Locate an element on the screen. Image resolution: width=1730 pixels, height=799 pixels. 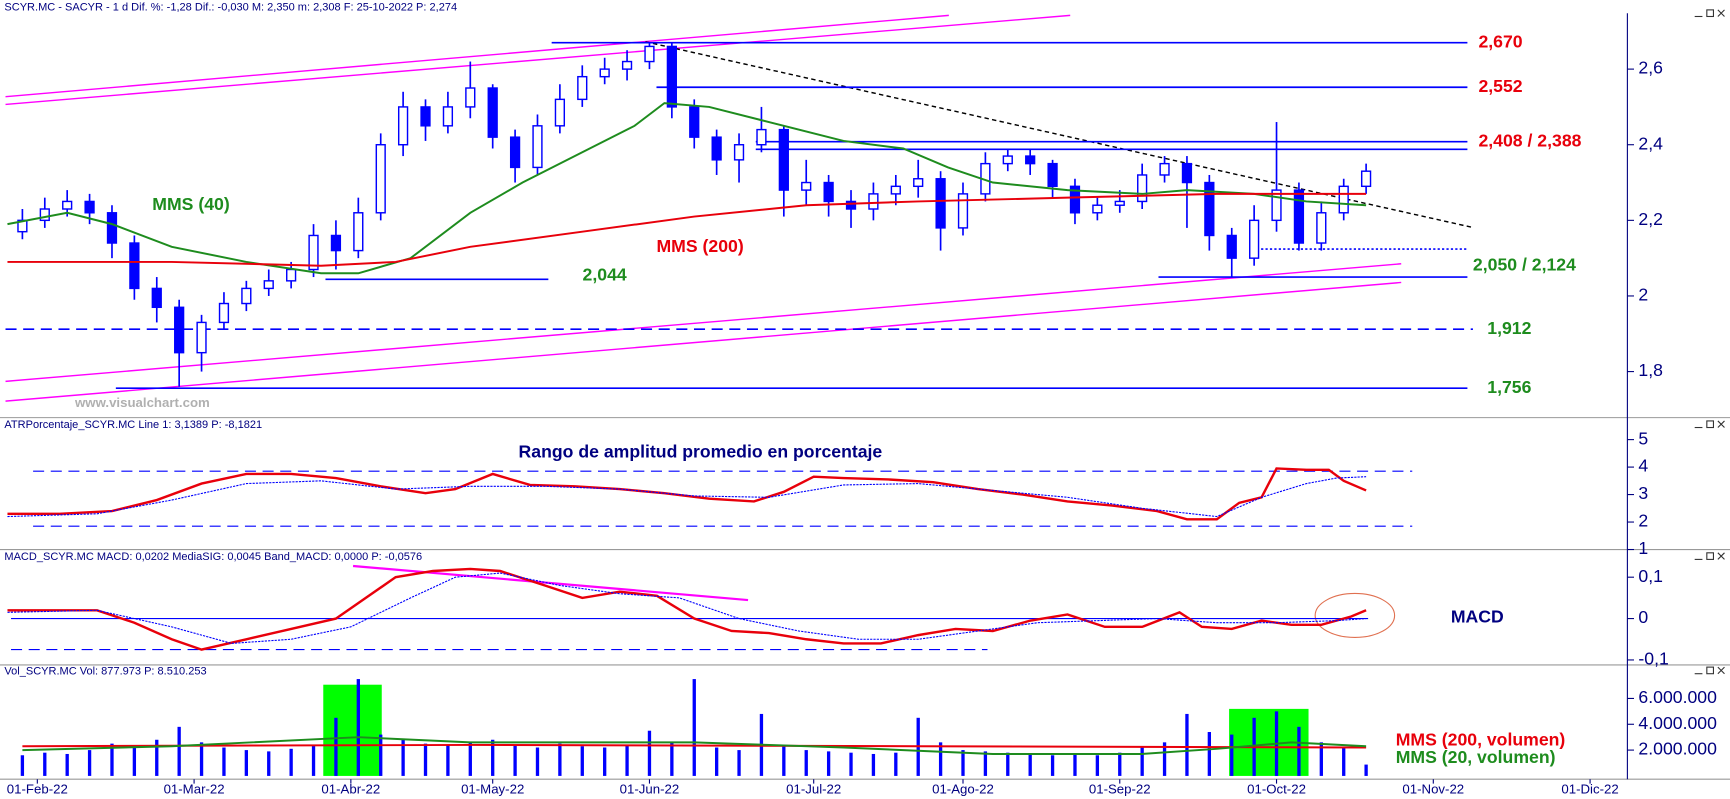
x-tick-label: 01-Mar-22 is located at coordinates (194, 789).